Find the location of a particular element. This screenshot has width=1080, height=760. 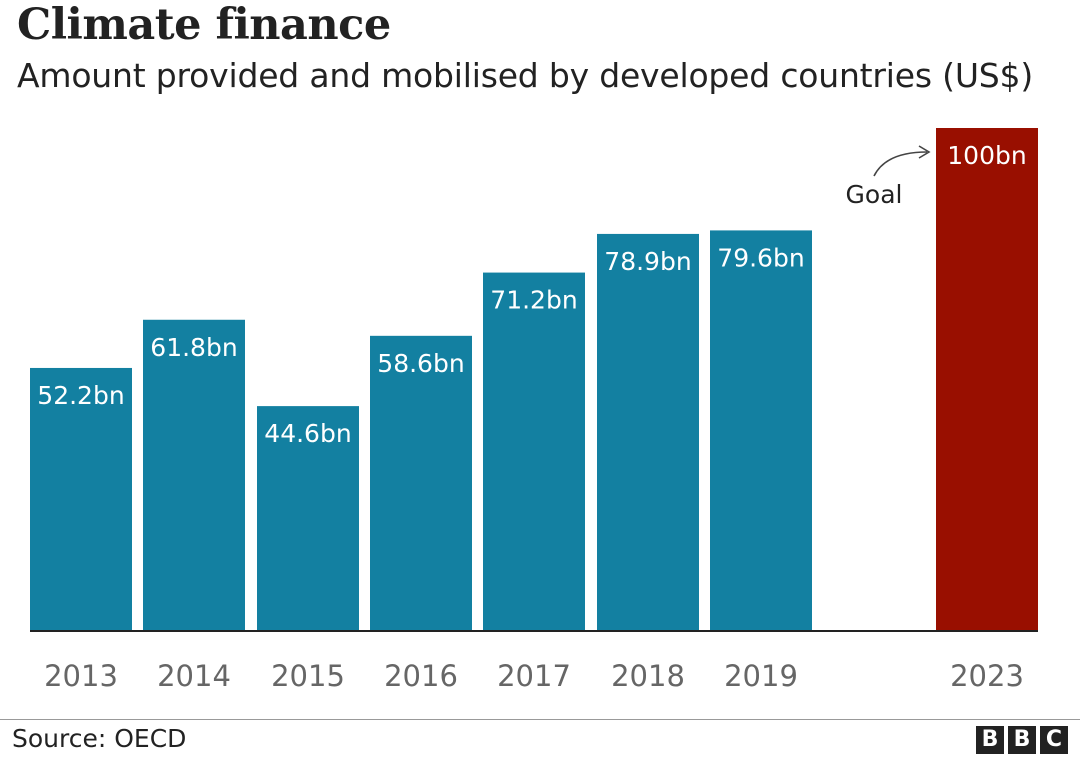

goal-arrowhead-icon is located at coordinates (924, 152).